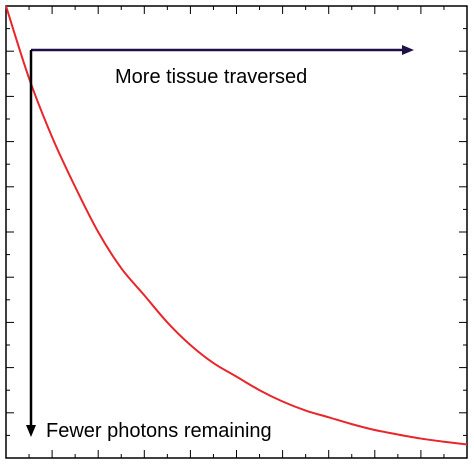 The height and width of the screenshot is (466, 474). I want to click on x-annotation: More tissue traversed, so click(222, 66).